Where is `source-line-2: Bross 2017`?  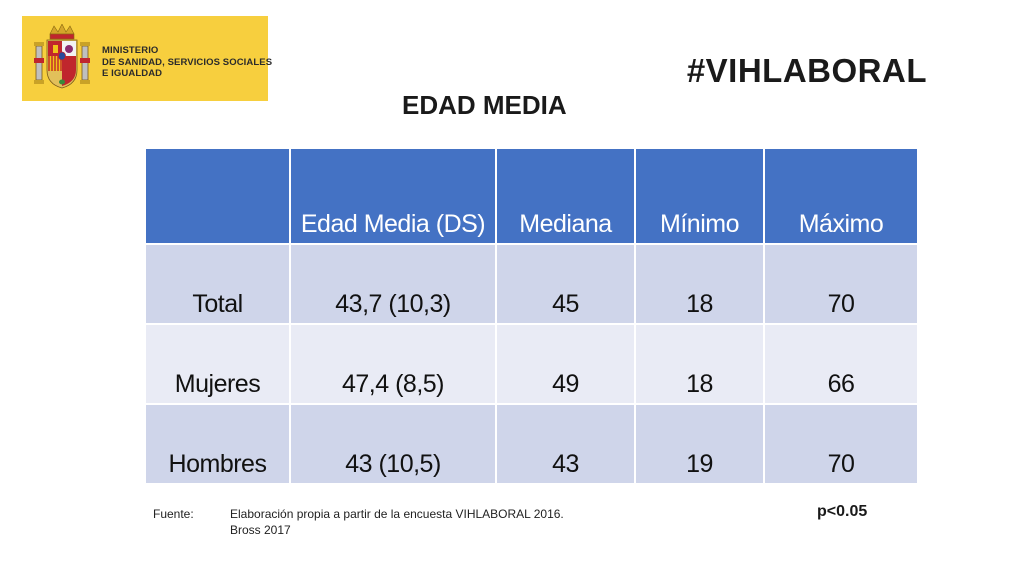
source-line-2: Bross 2017 is located at coordinates (260, 530).